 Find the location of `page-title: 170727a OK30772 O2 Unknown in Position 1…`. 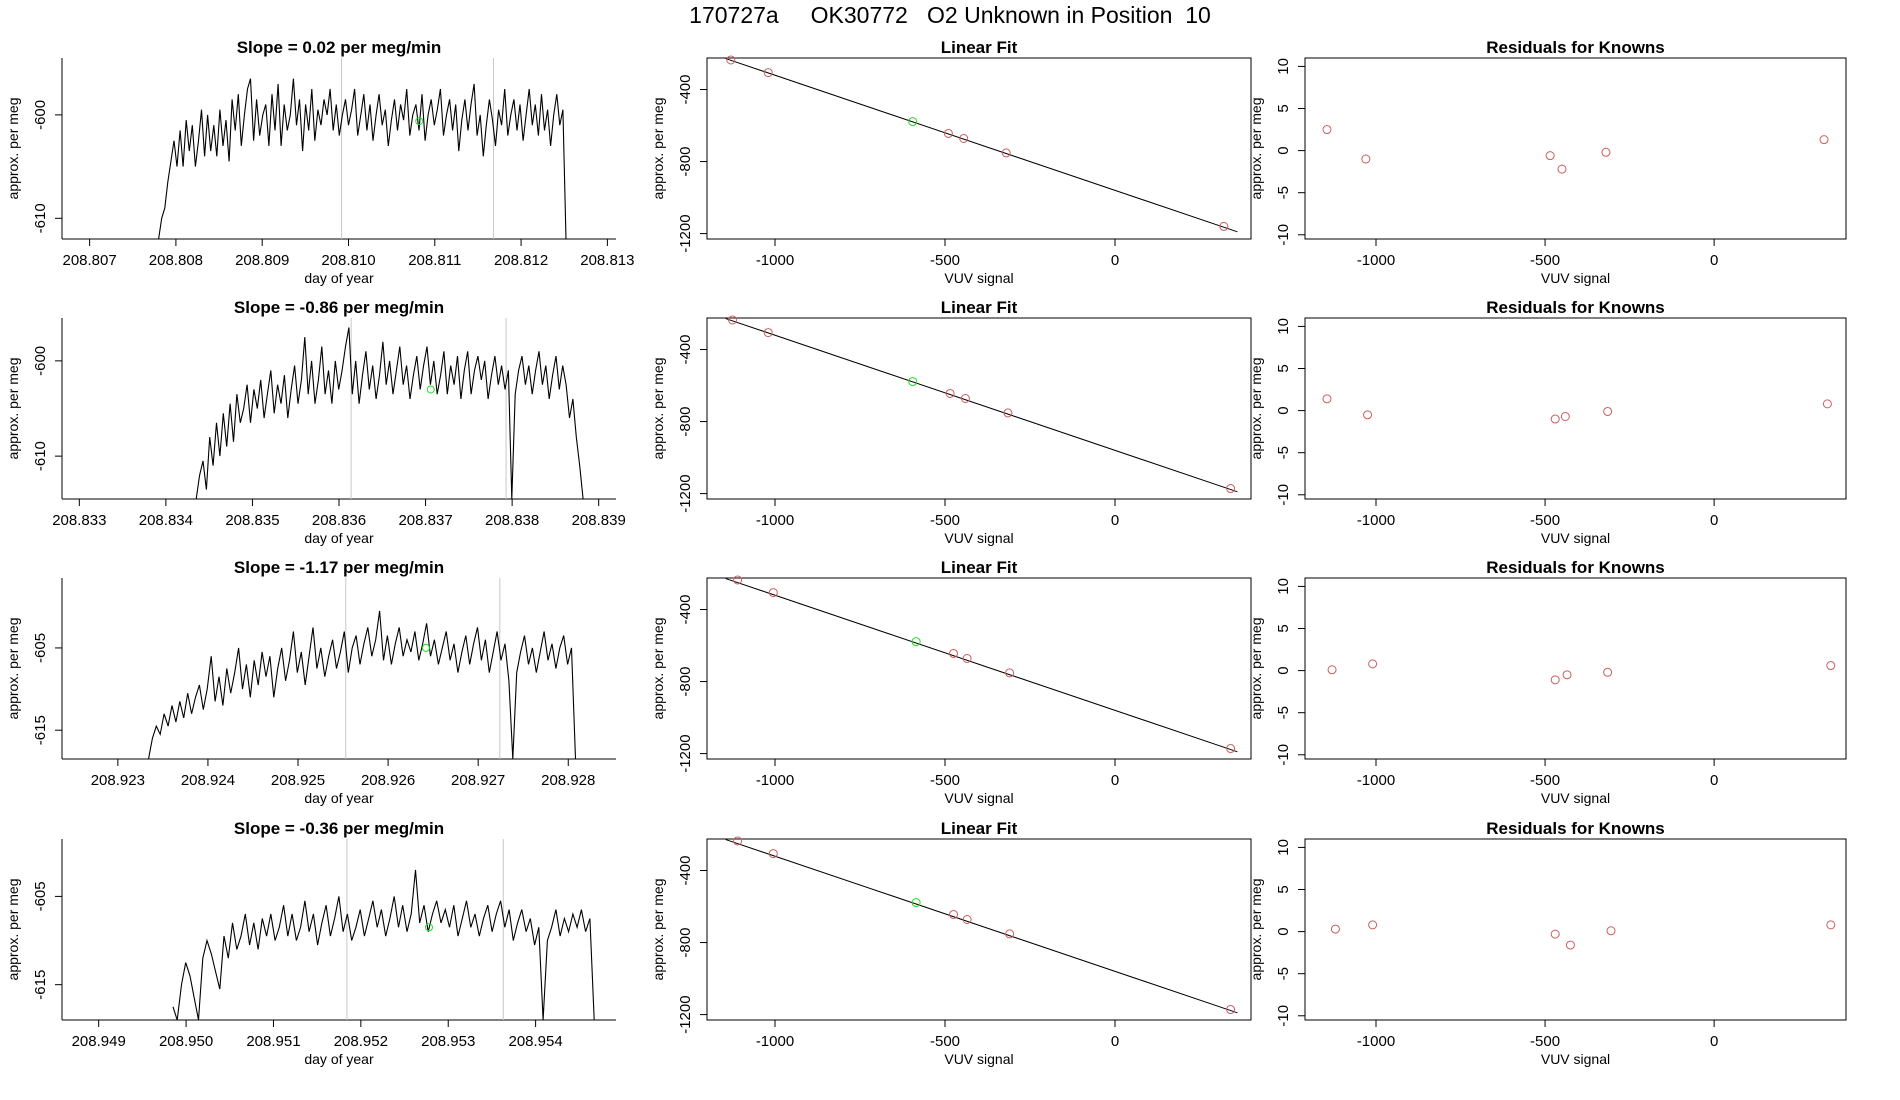

page-title: 170727a OK30772 O2 Unknown in Position 1… is located at coordinates (950, 15).